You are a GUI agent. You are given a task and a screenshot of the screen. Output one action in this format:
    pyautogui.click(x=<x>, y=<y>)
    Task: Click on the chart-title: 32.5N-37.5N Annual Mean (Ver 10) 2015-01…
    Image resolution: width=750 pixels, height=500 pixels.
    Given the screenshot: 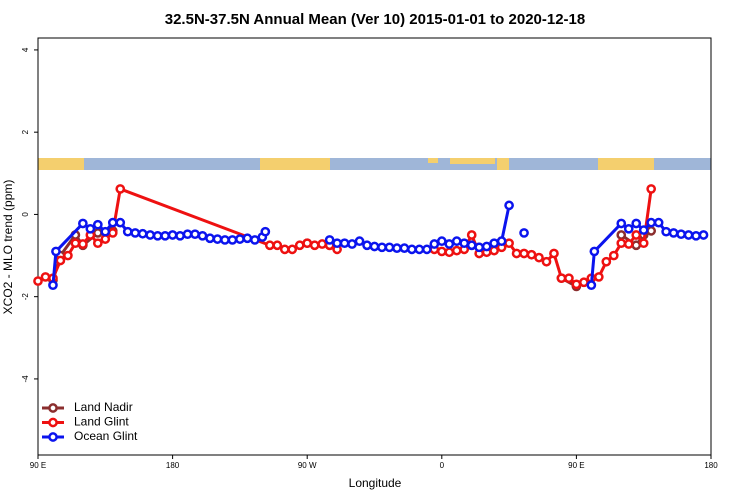 What is the action you would take?
    pyautogui.click(x=375, y=19)
    